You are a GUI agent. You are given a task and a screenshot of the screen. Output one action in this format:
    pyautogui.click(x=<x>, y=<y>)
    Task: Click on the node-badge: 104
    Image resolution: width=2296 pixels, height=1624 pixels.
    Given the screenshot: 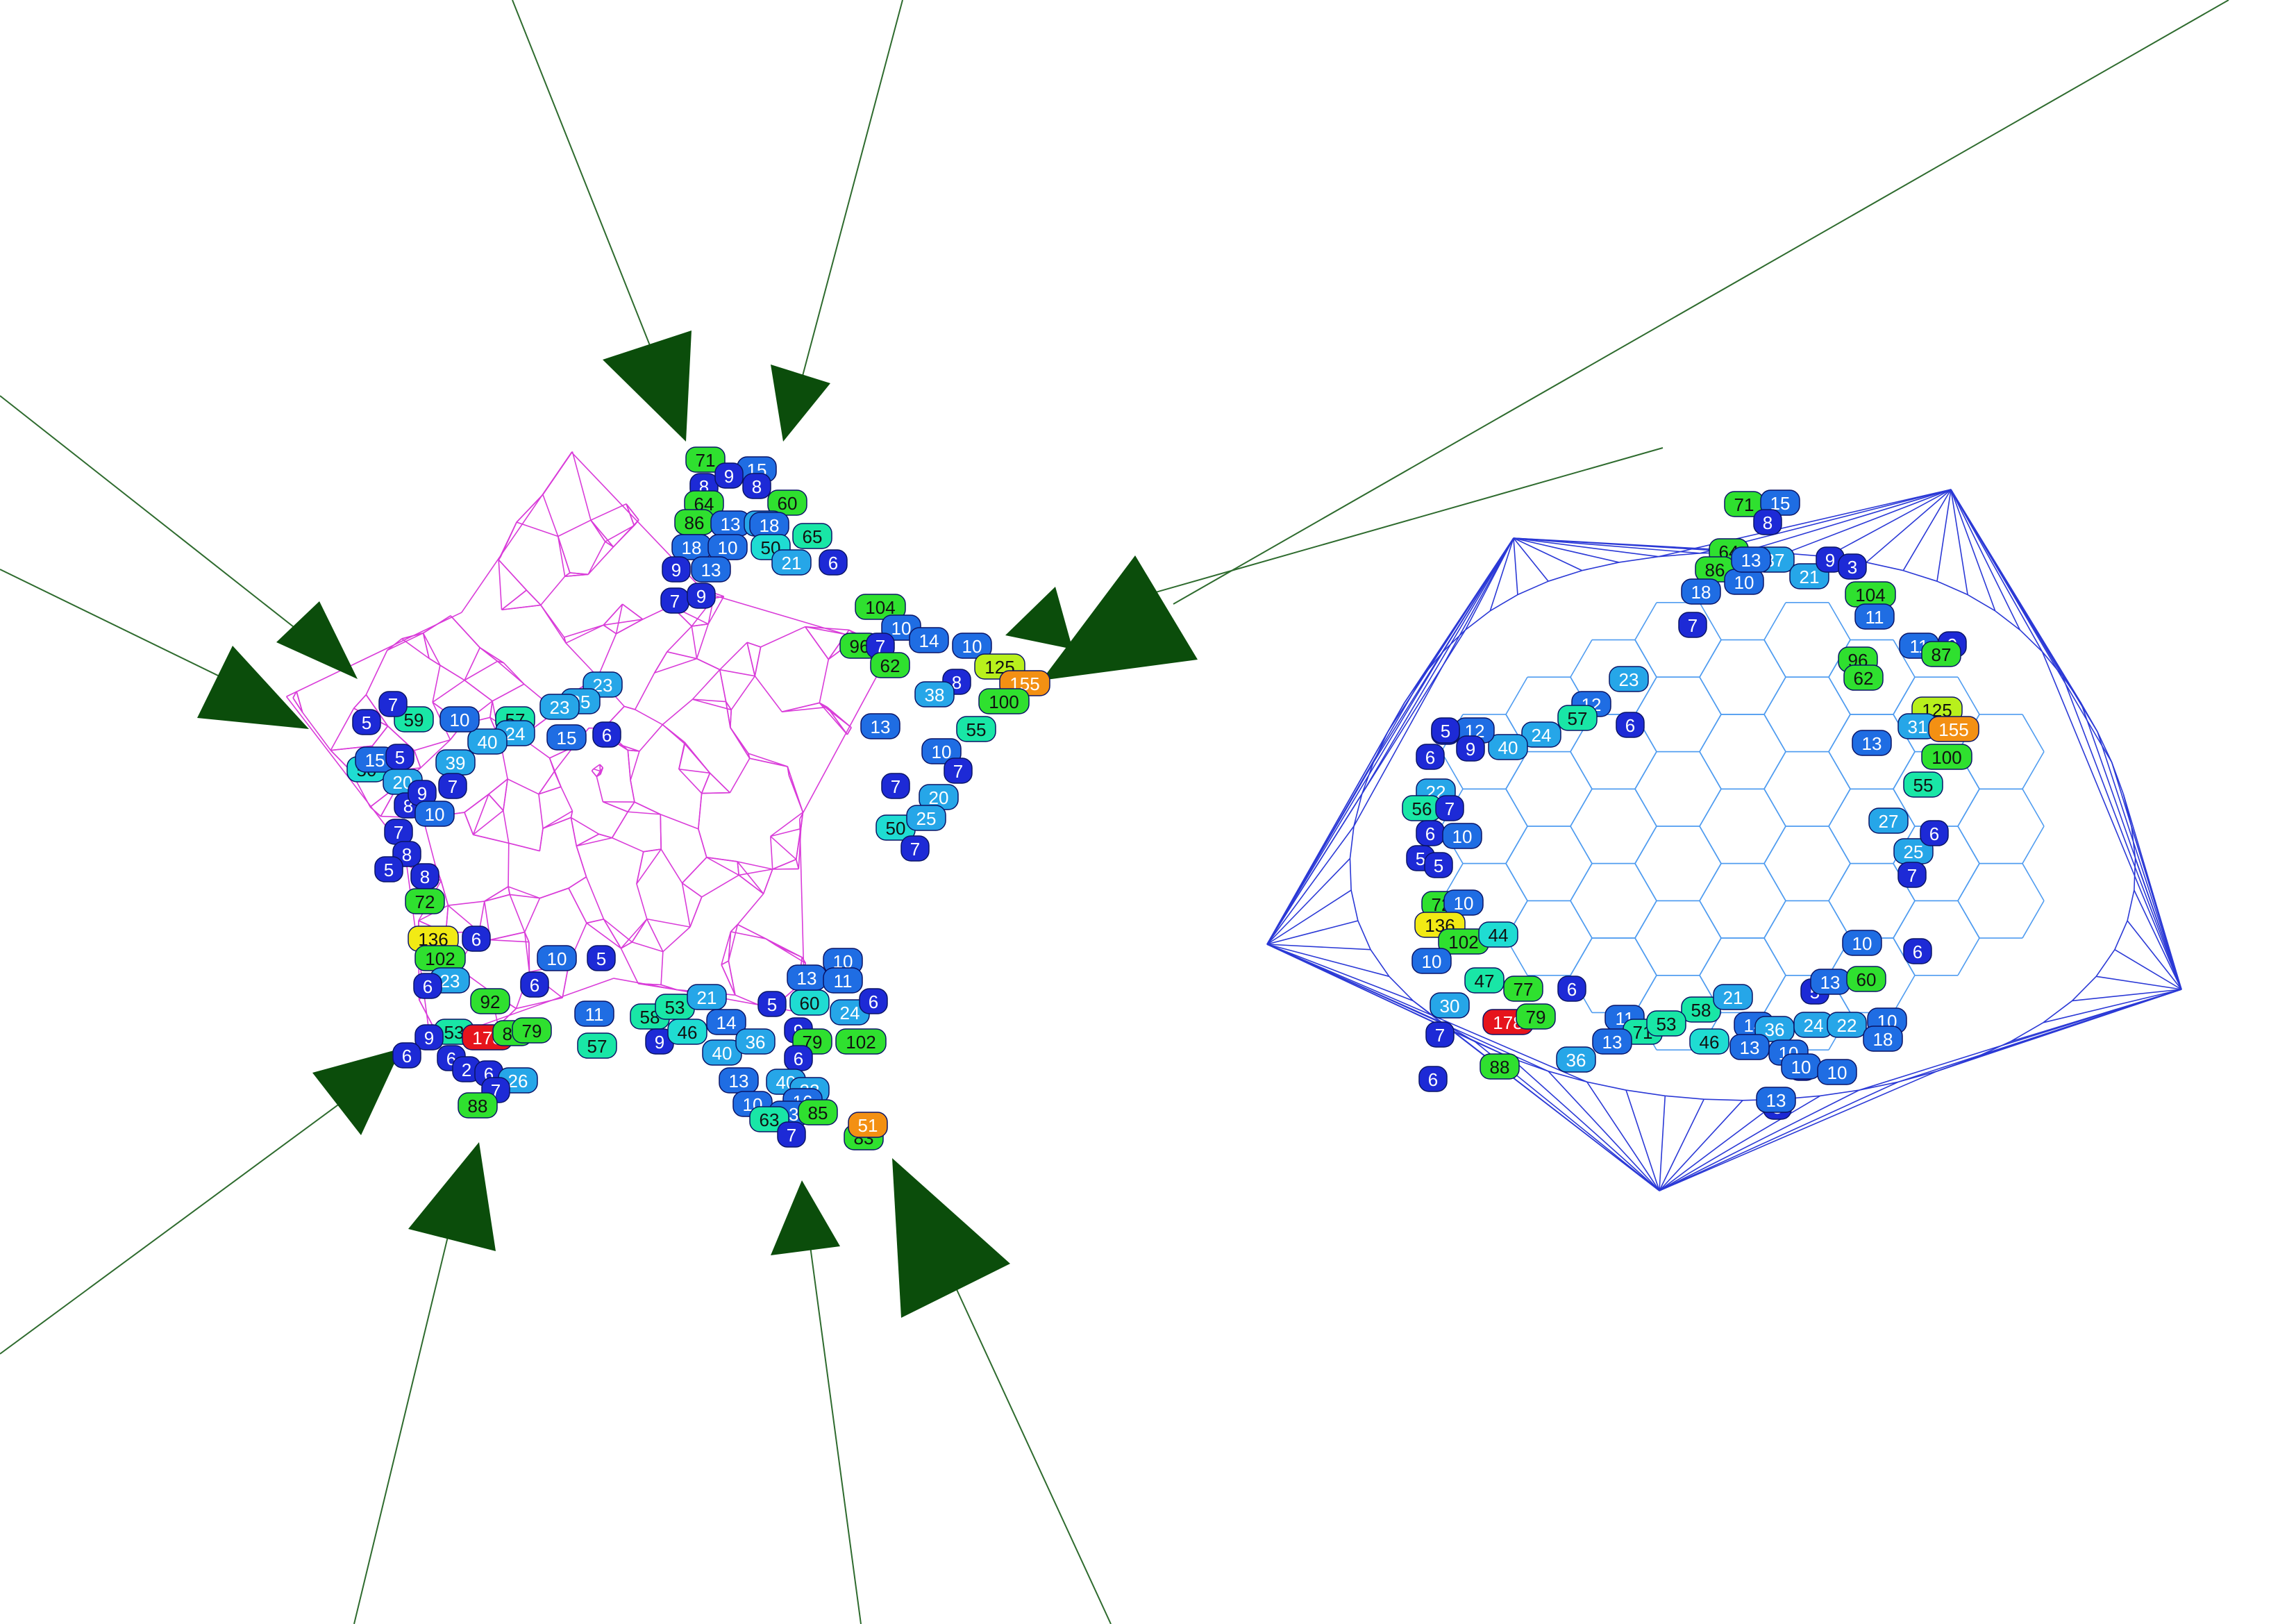 What is the action you would take?
    pyautogui.click(x=880, y=607)
    